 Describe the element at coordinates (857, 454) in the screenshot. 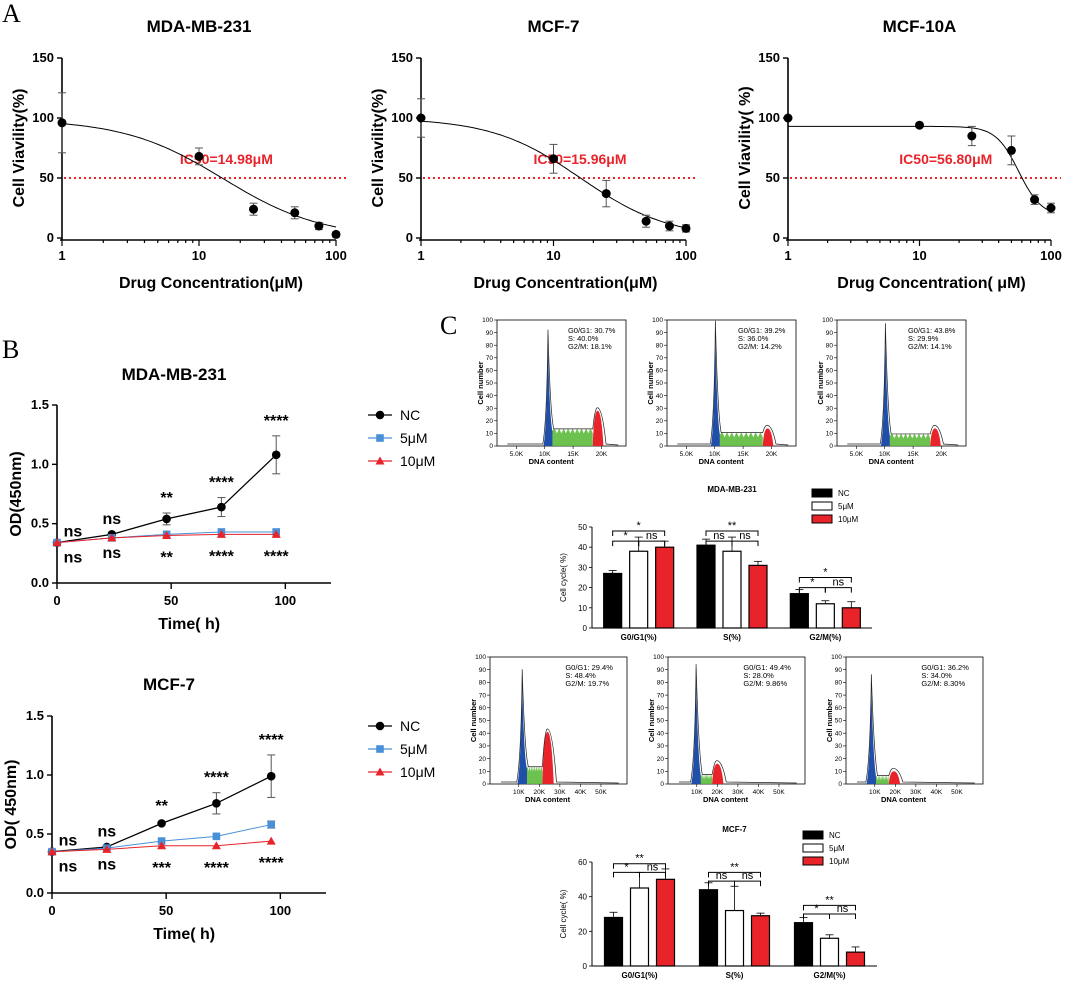

I see `x-tick-label: 5.0K` at that location.